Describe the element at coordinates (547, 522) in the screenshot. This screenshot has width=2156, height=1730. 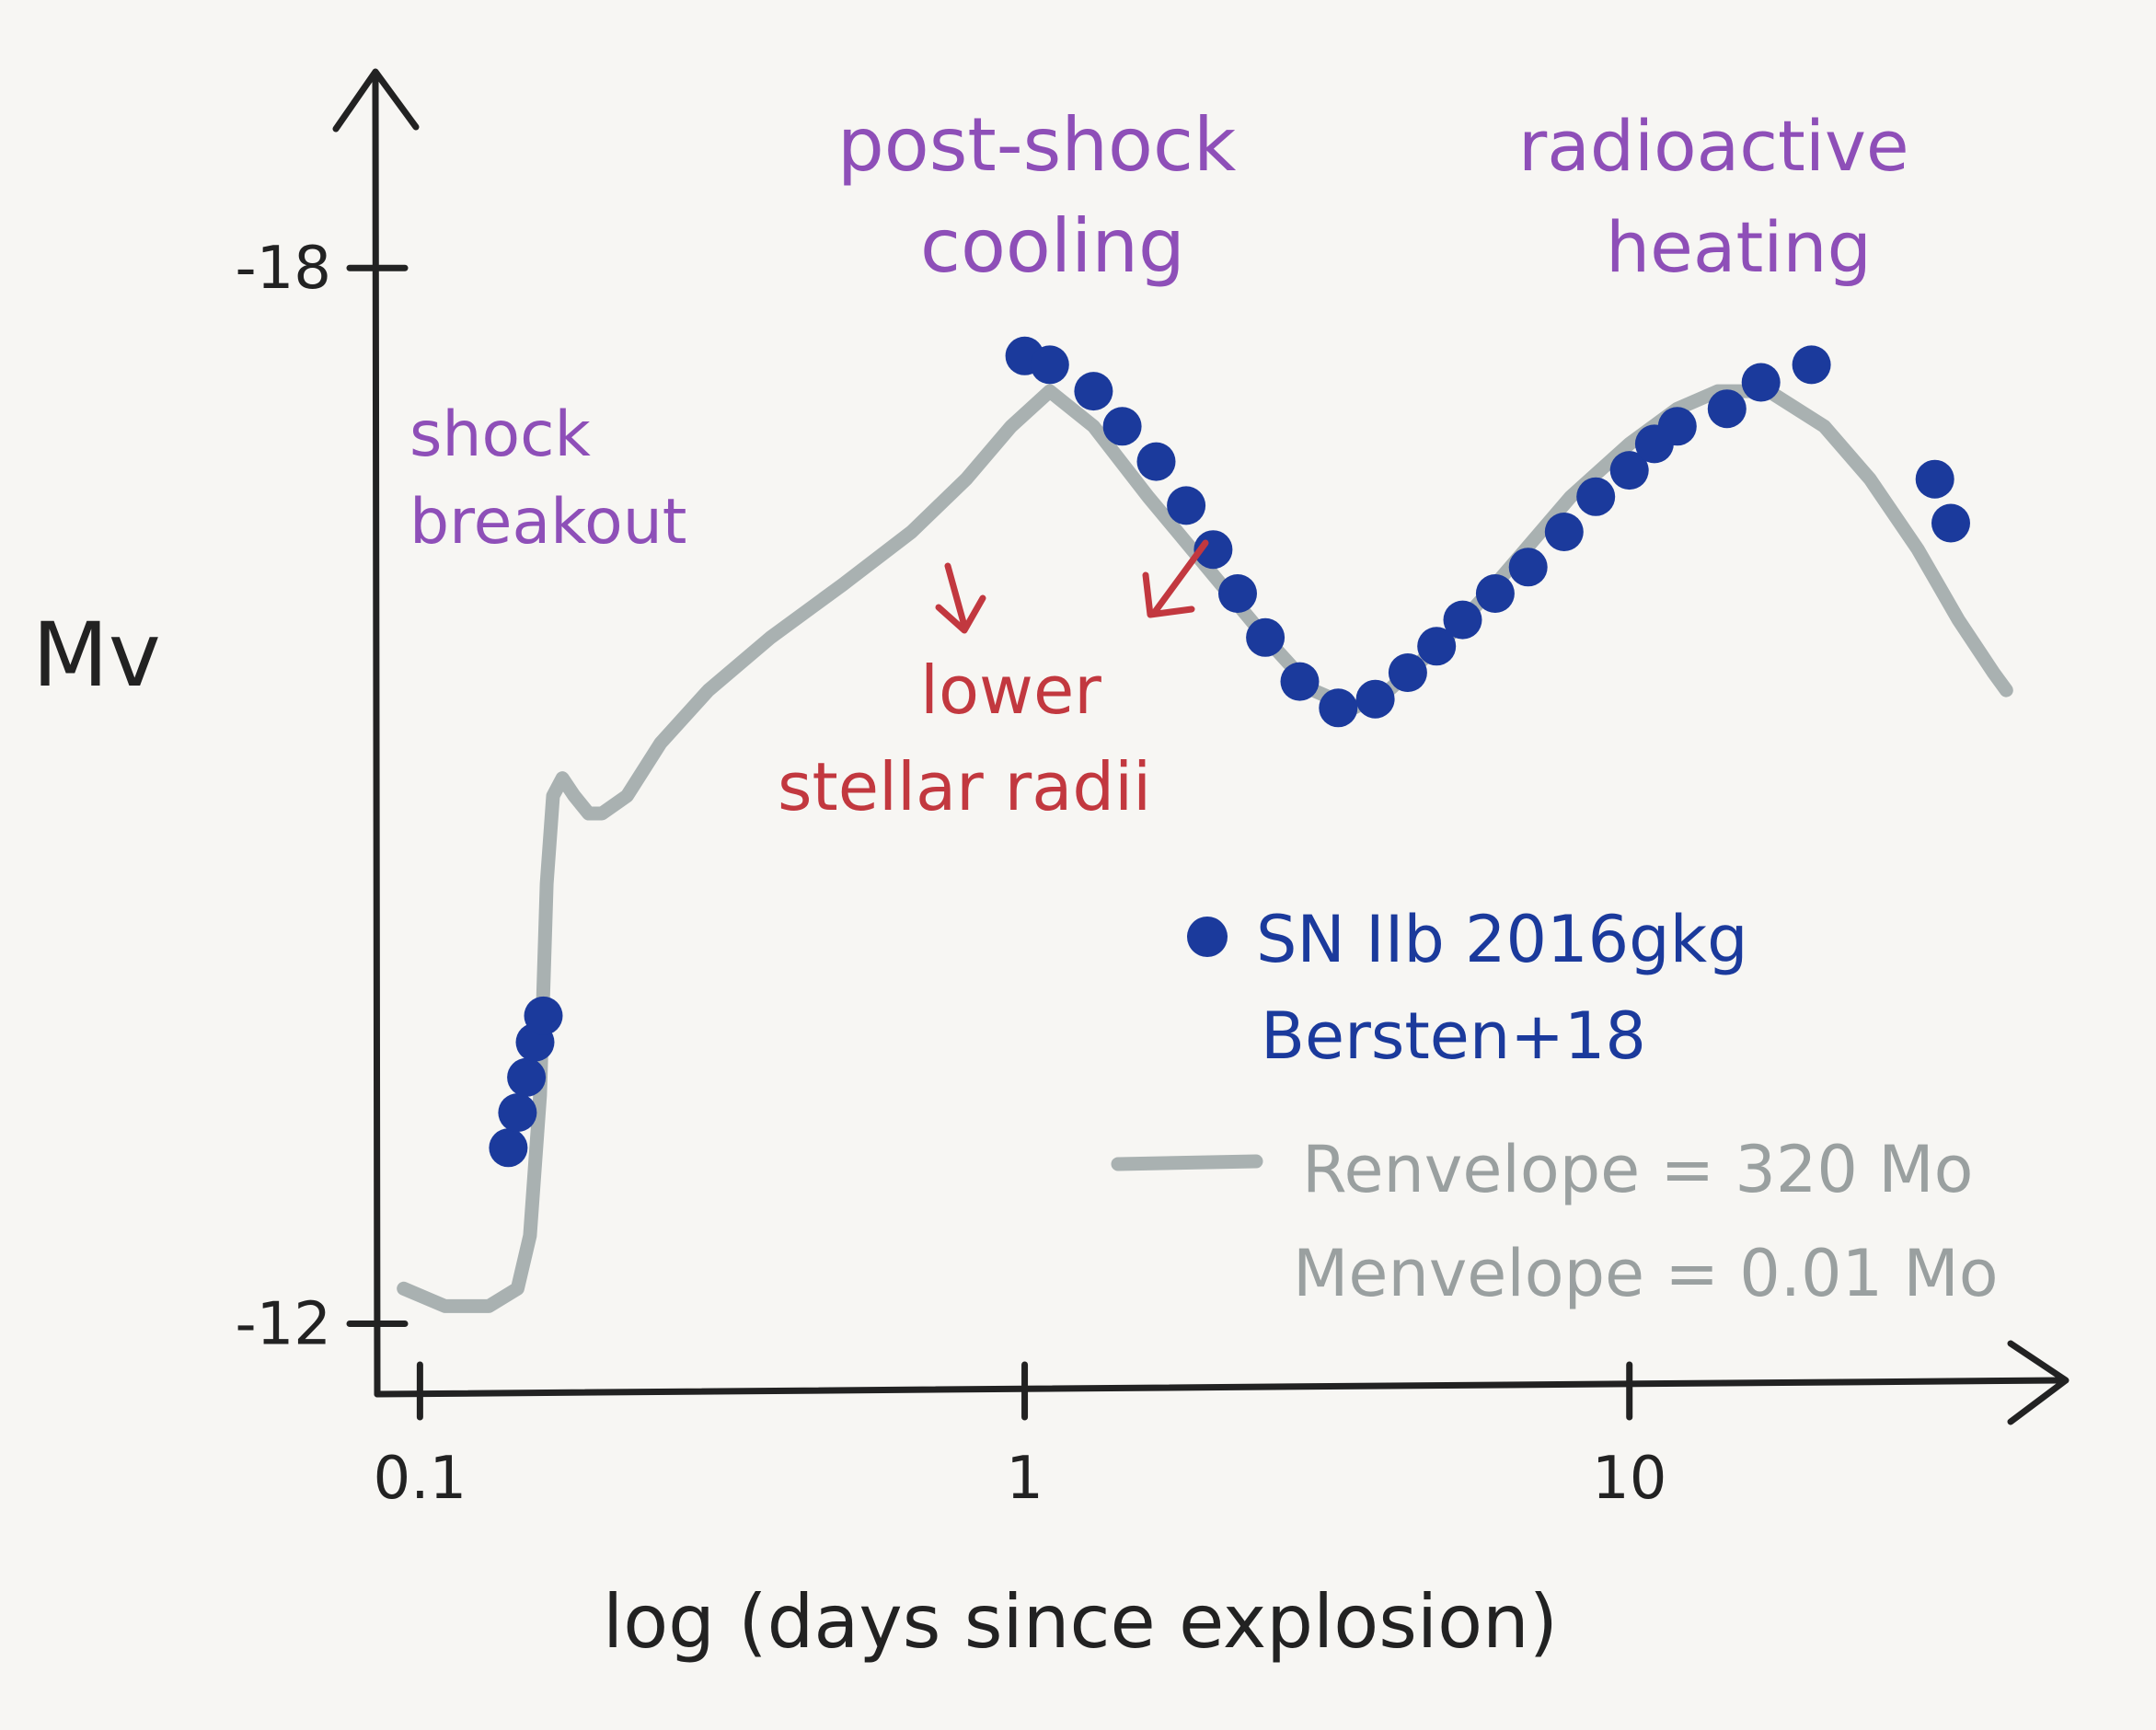
I see `annotation-shock-breakout-line2: breakout` at that location.